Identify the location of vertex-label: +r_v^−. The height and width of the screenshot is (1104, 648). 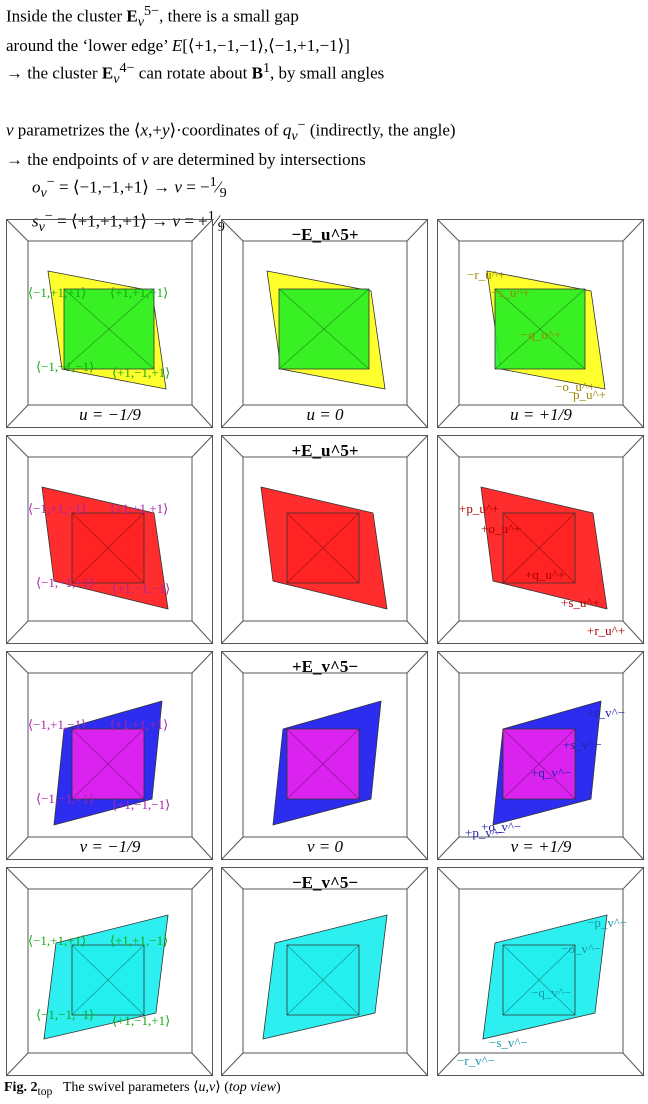
(606, 712).